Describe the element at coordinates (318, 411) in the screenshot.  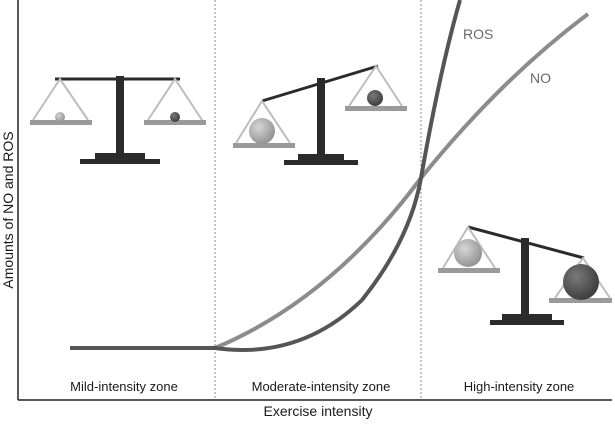
I see `x-axis-title: Exercise intensity` at that location.